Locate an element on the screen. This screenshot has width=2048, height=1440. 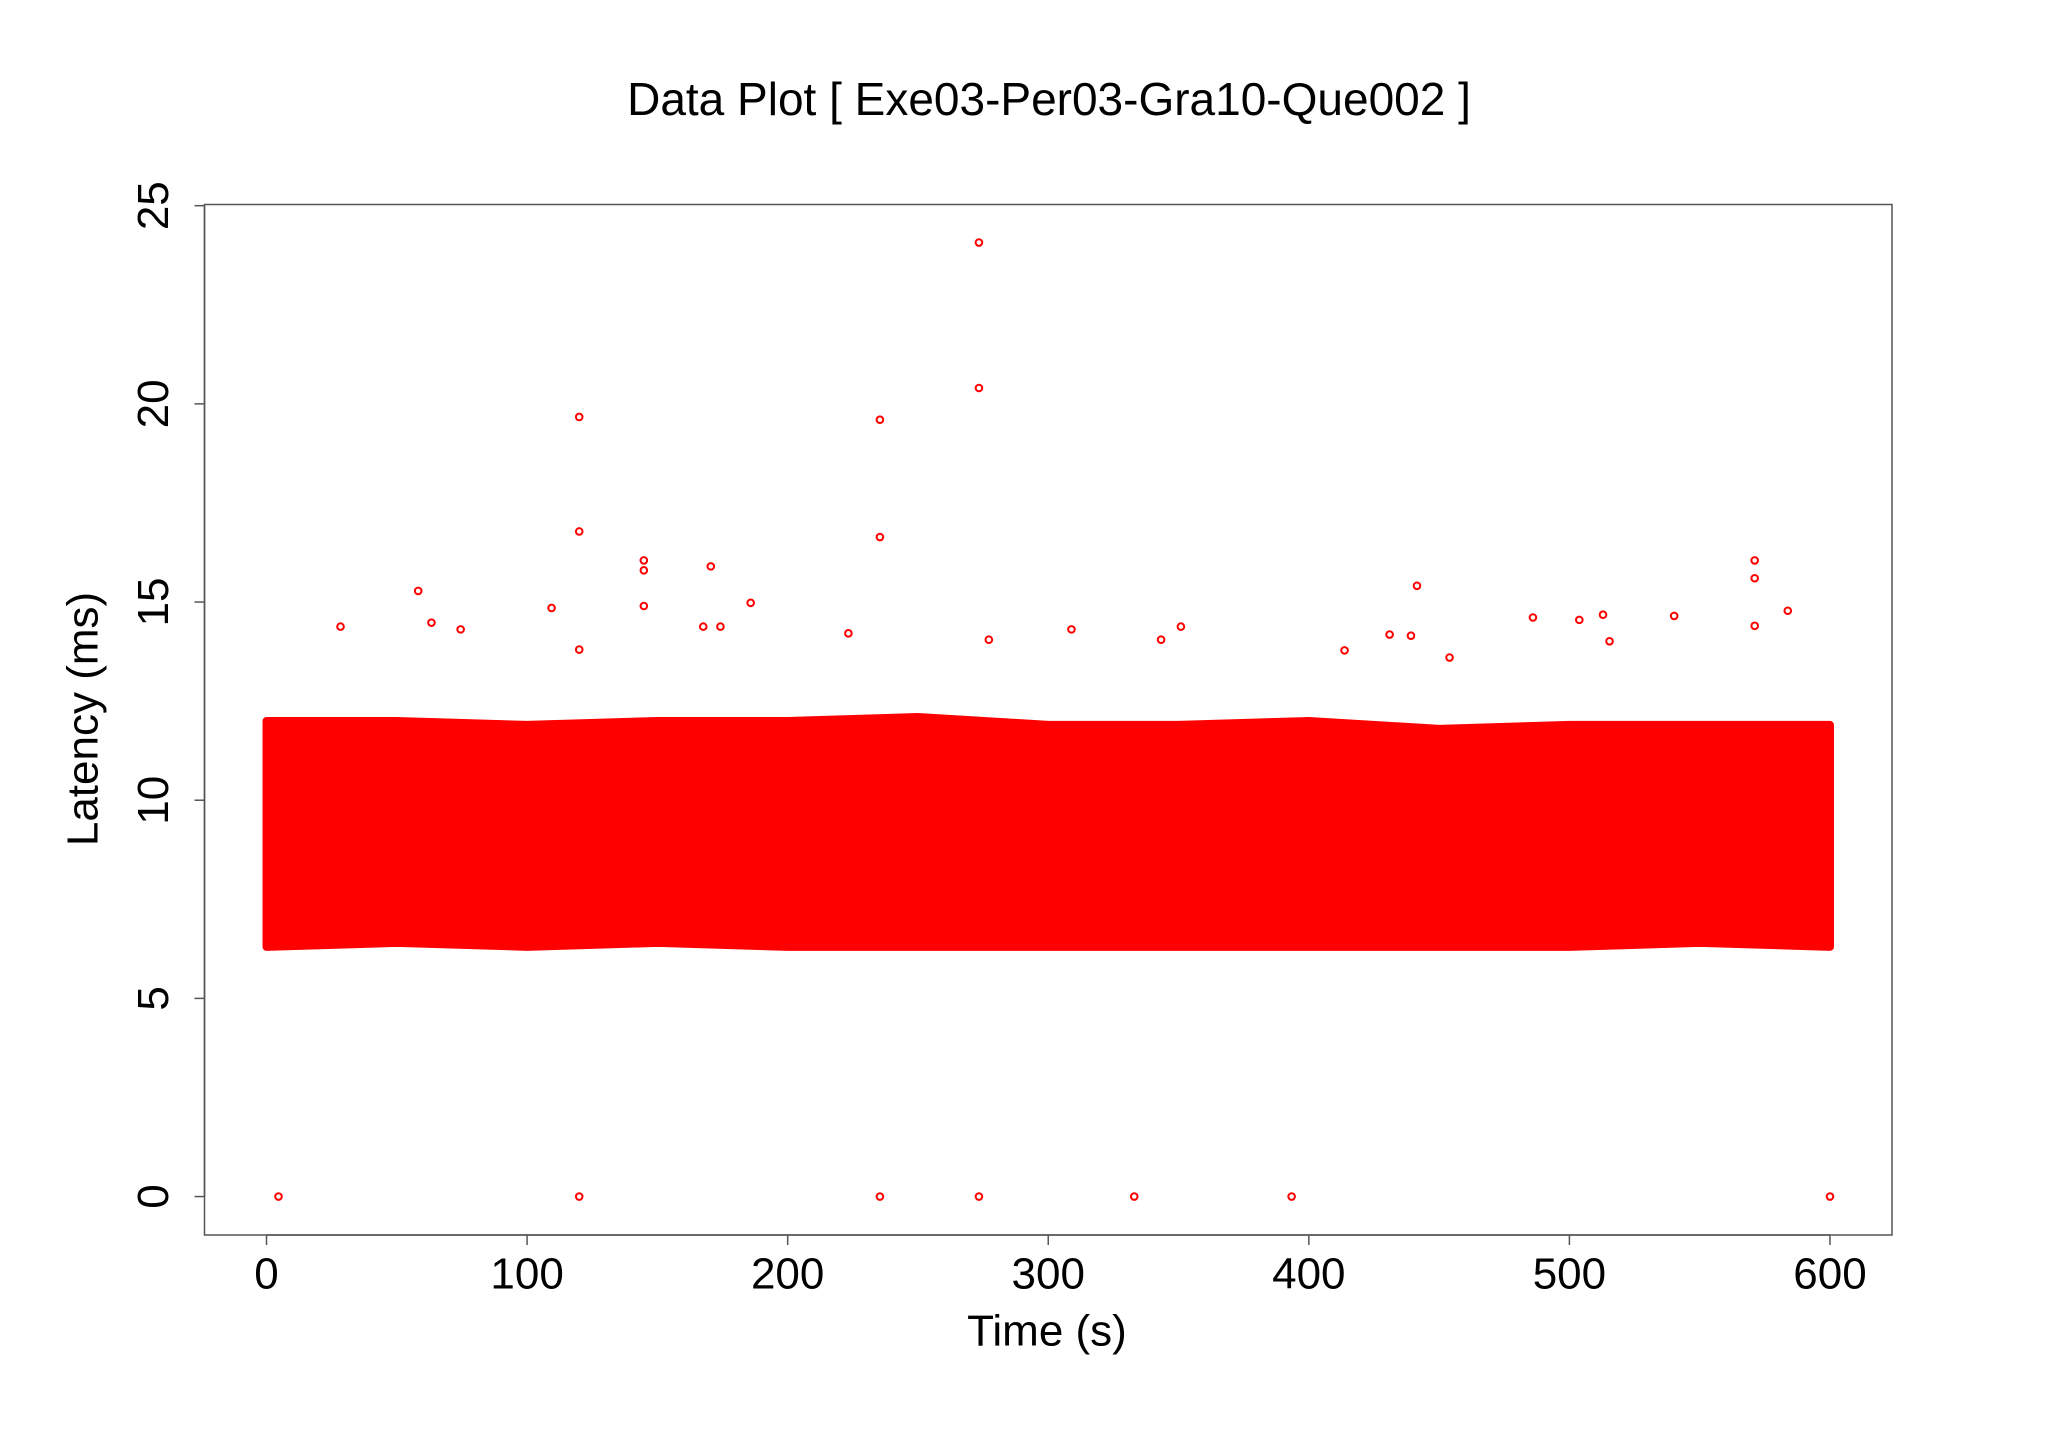
x-tick-label: 100 is located at coordinates (526, 1274).